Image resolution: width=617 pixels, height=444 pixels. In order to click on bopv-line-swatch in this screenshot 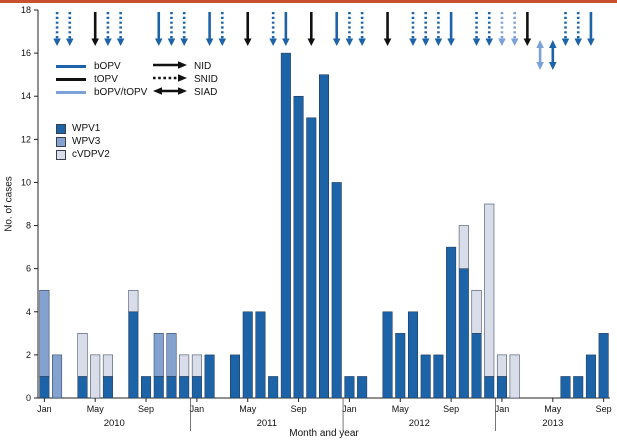, I will do `click(71, 66)`.